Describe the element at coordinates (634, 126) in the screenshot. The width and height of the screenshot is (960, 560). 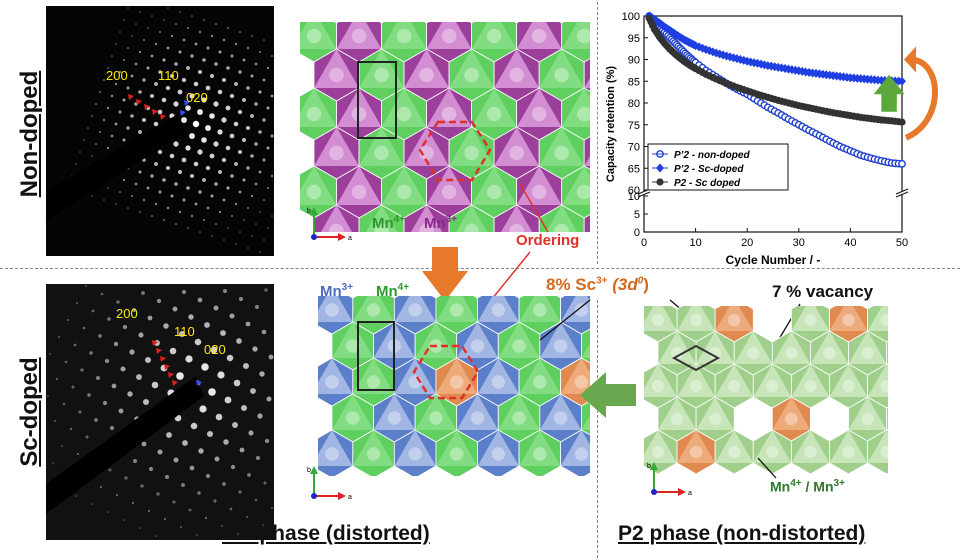
I see `y-tick-label: 75` at that location.